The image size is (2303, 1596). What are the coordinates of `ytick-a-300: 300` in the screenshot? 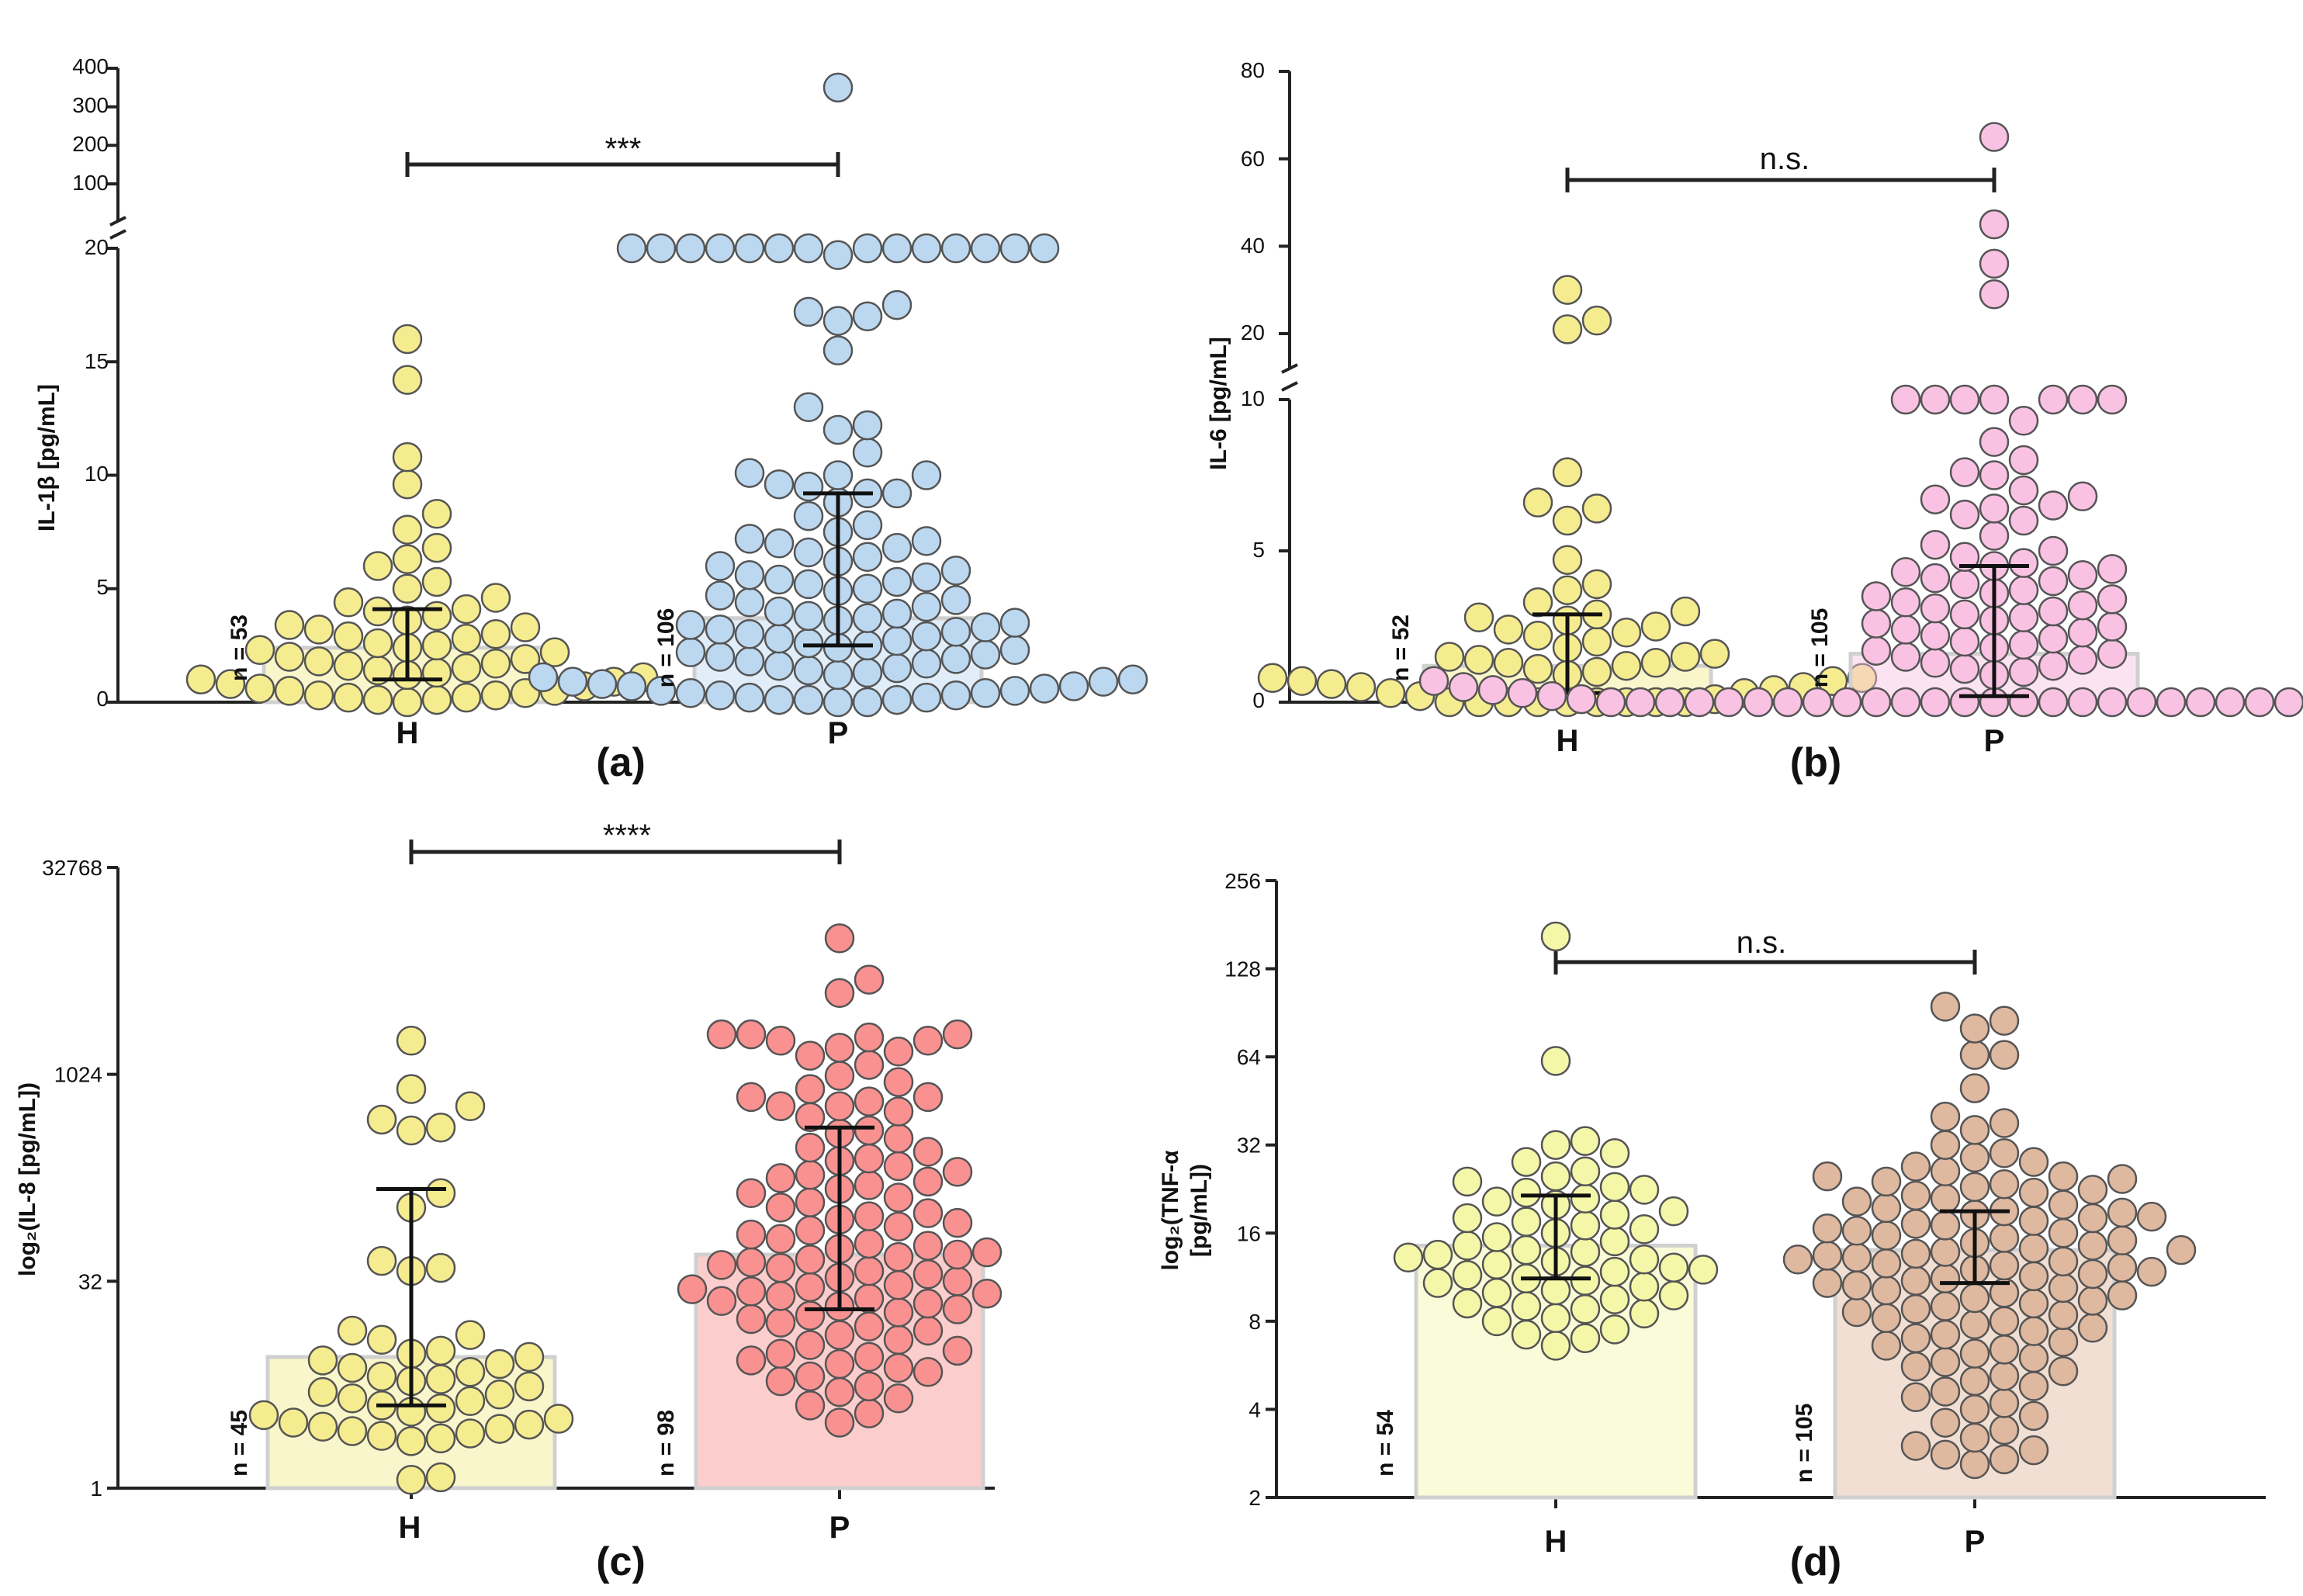 It's located at (90, 105).